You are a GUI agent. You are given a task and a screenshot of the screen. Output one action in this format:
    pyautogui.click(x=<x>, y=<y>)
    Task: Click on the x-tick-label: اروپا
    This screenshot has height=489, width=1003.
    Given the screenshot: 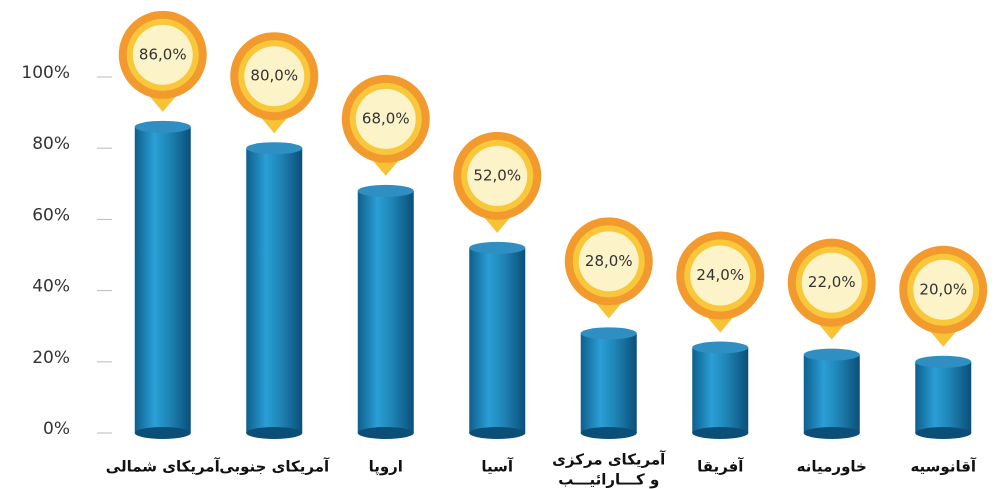 What is the action you would take?
    pyautogui.click(x=386, y=467)
    